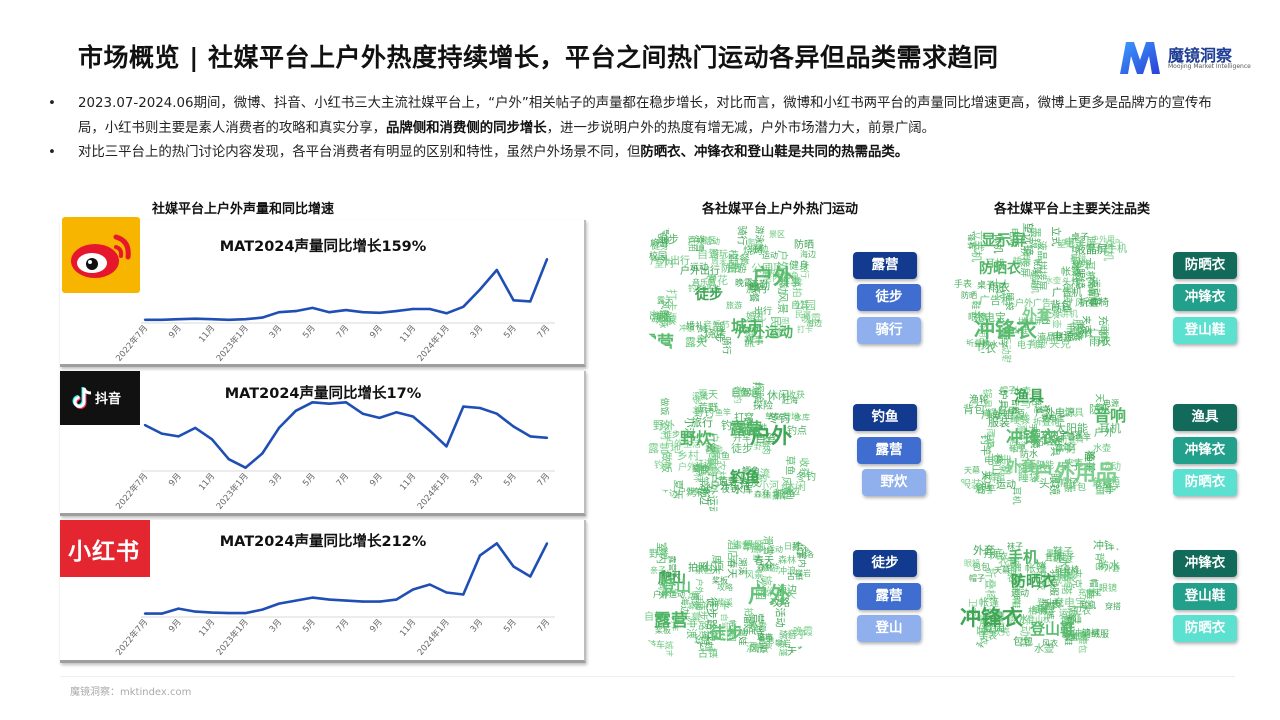 This screenshot has height=720, width=1280. What do you see at coordinates (754, 341) in the screenshot?
I see `wordcloud-term: 赛事` at bounding box center [754, 341].